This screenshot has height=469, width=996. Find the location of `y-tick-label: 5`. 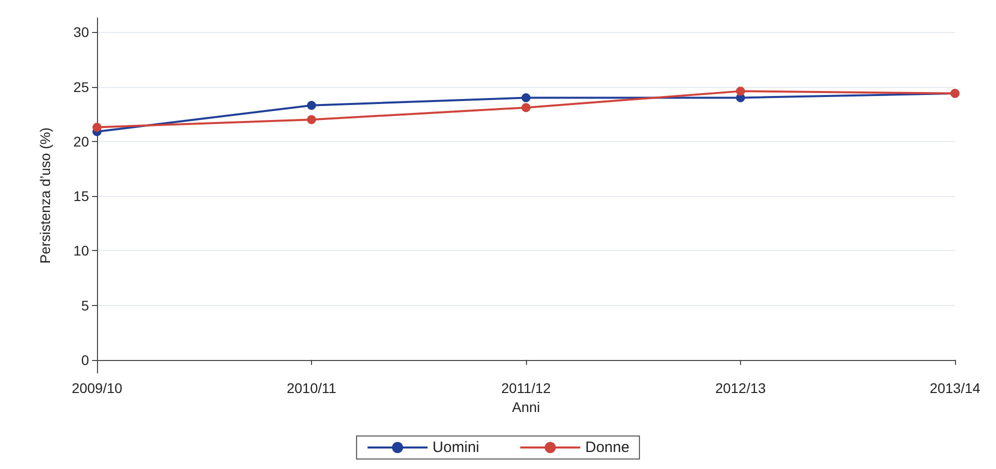

y-tick-label: 5 is located at coordinates (85, 305).